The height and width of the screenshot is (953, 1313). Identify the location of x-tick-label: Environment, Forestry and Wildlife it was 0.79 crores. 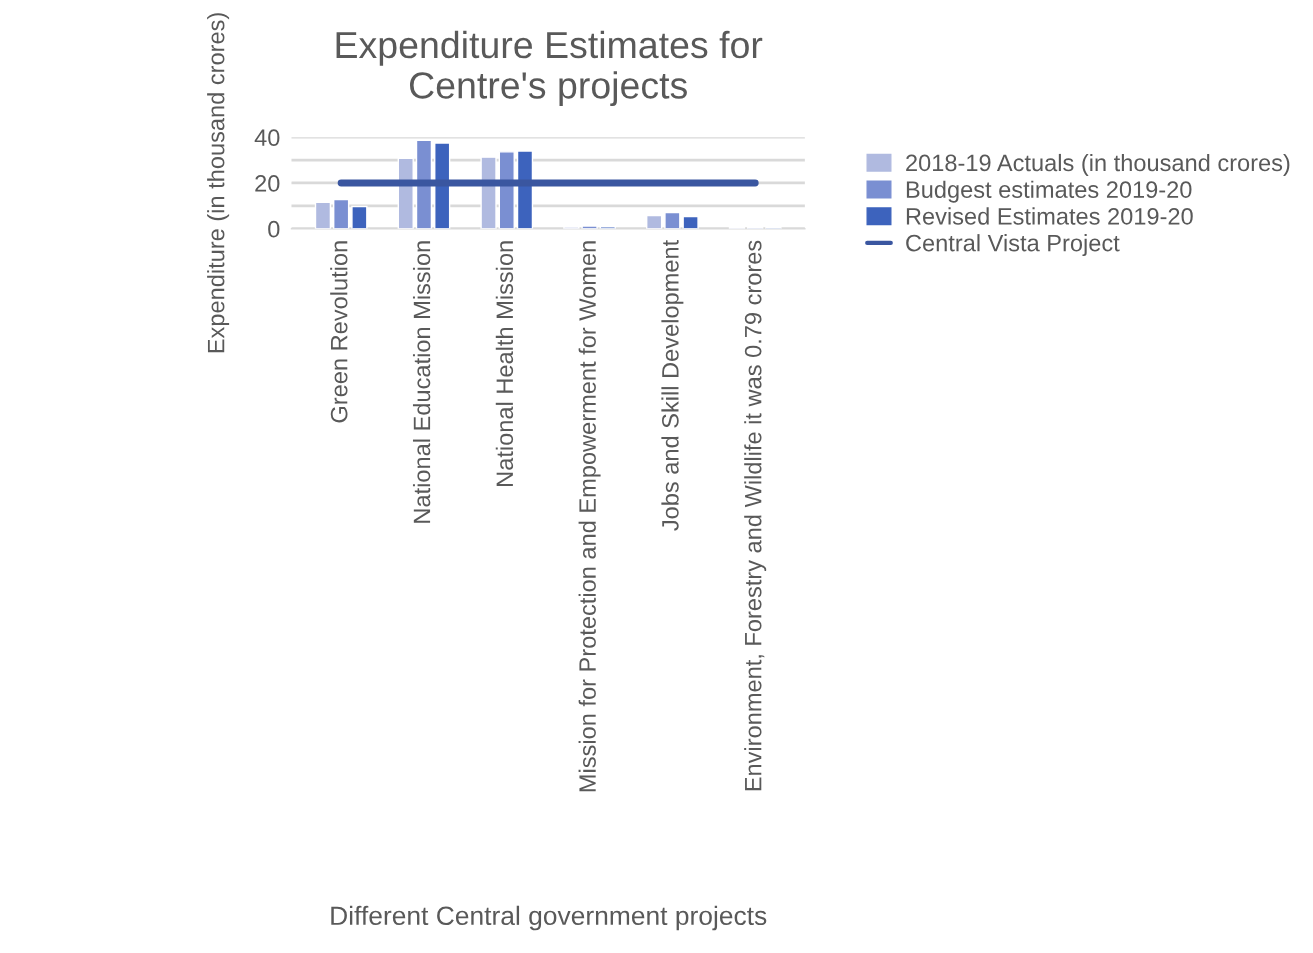
(755, 515).